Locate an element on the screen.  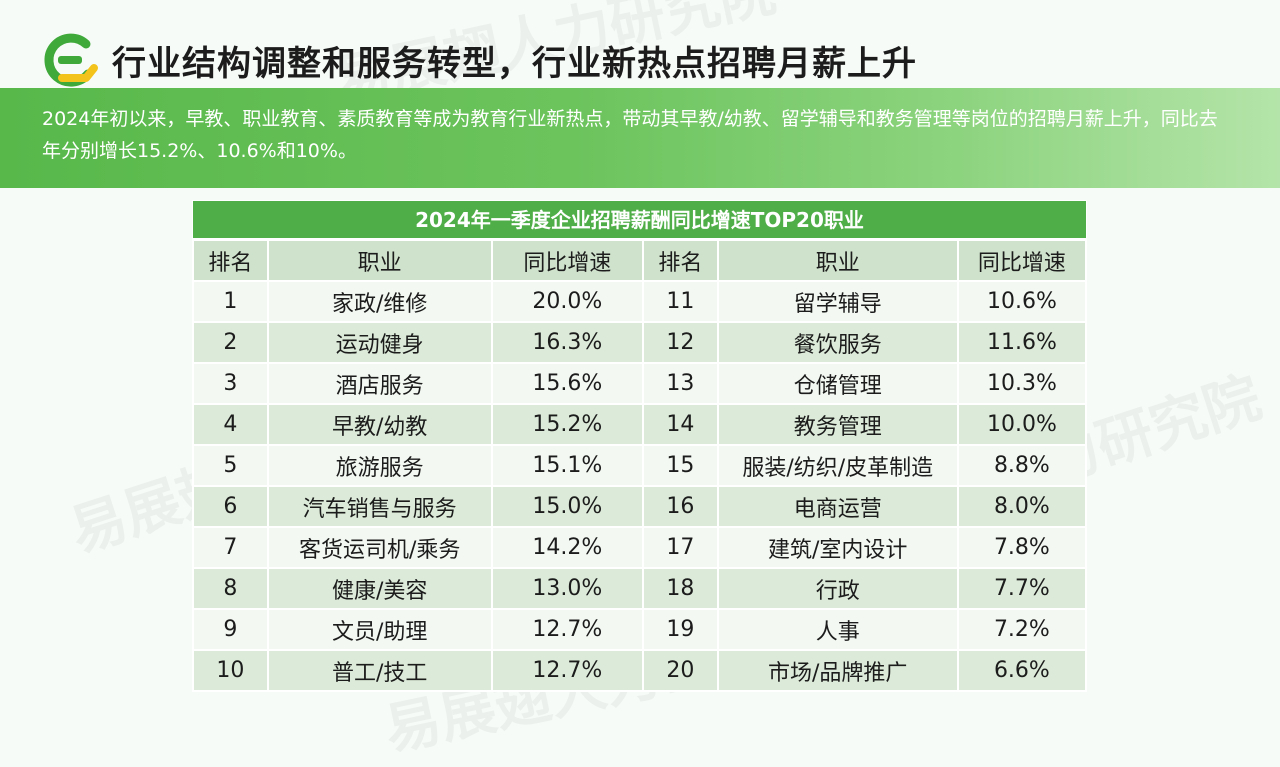
table-row: 3 酒店服务 15.6% 13 仓储管理 10.3% is located at coordinates (640, 383).